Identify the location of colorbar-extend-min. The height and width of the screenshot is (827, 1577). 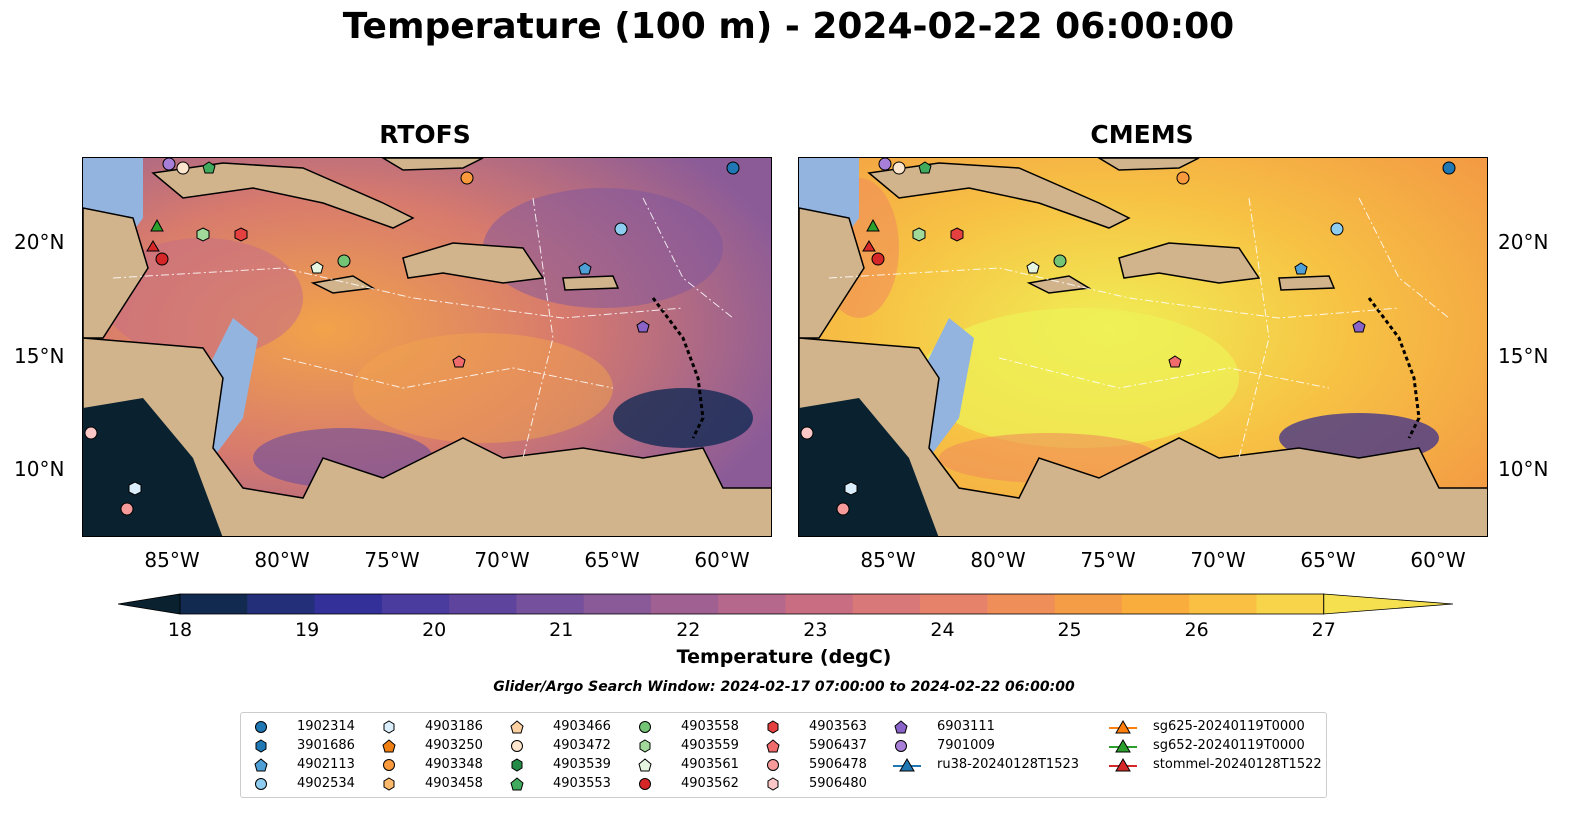
(149, 604).